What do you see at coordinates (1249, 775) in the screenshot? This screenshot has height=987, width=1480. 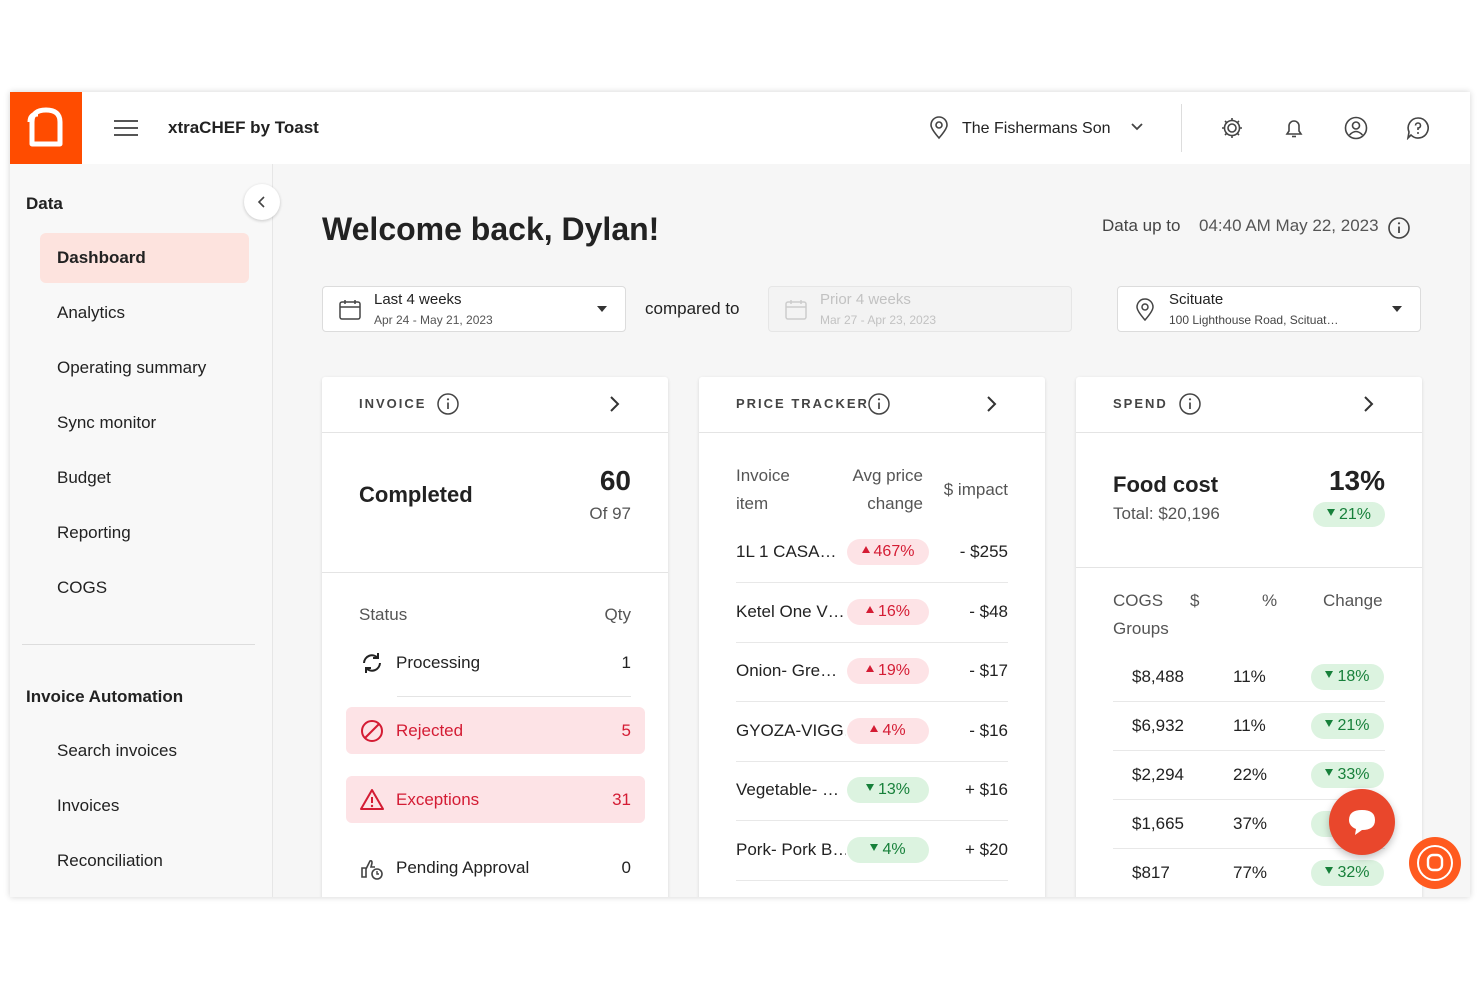 I see `cogs-row: $2,294 22% 33%` at bounding box center [1249, 775].